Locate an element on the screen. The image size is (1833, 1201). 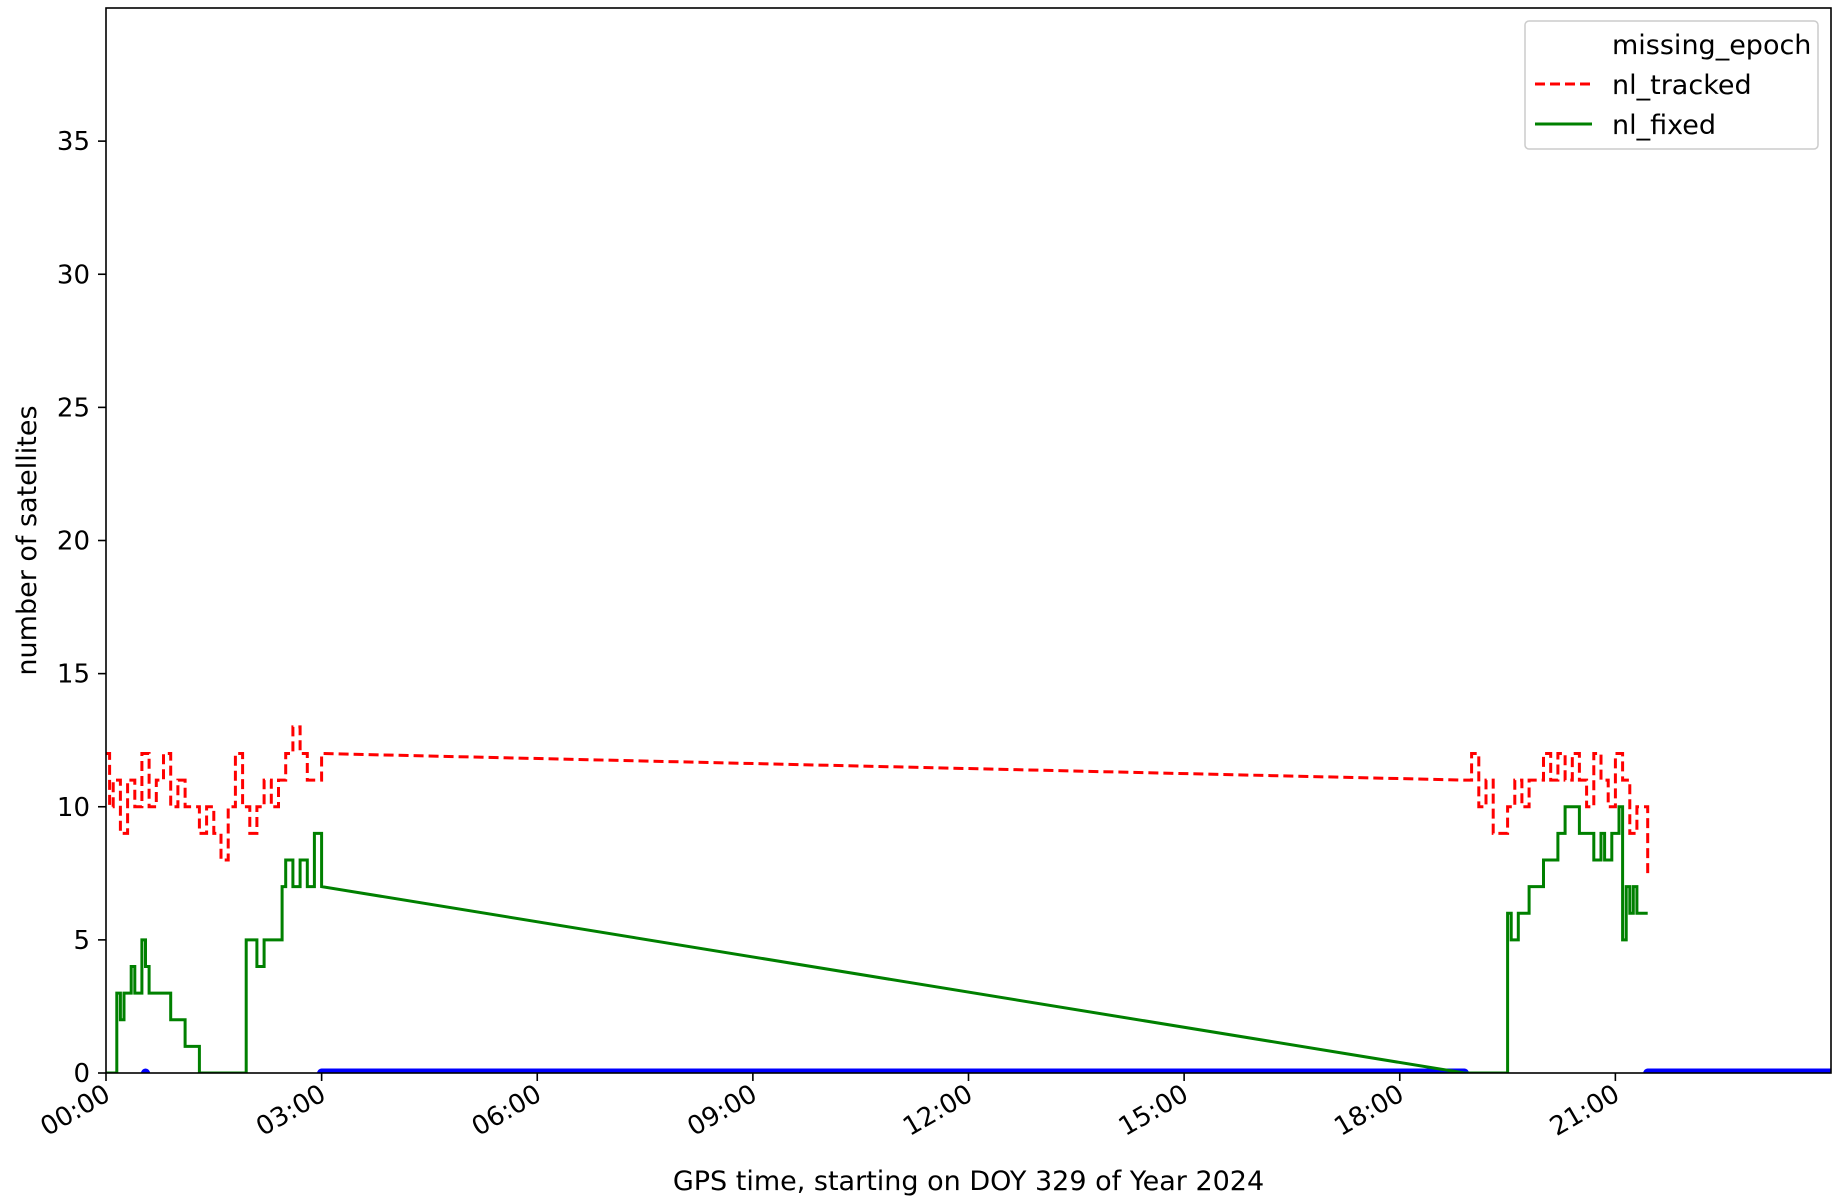
x-tick-label: 15:00 is located at coordinates (1154, 1110).